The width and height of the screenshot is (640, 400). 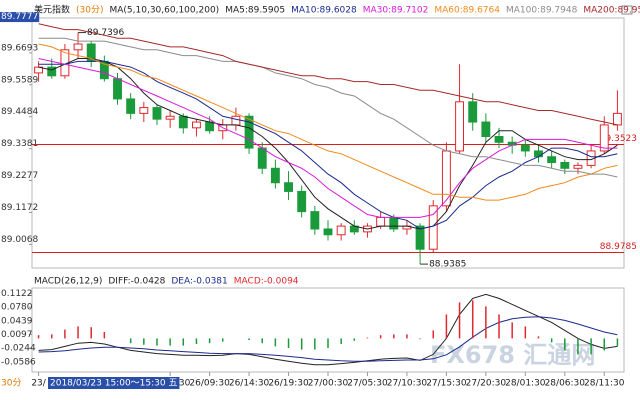 What do you see at coordinates (396, 11) in the screenshot?
I see `legend-entry: MA30:89.7102` at bounding box center [396, 11].